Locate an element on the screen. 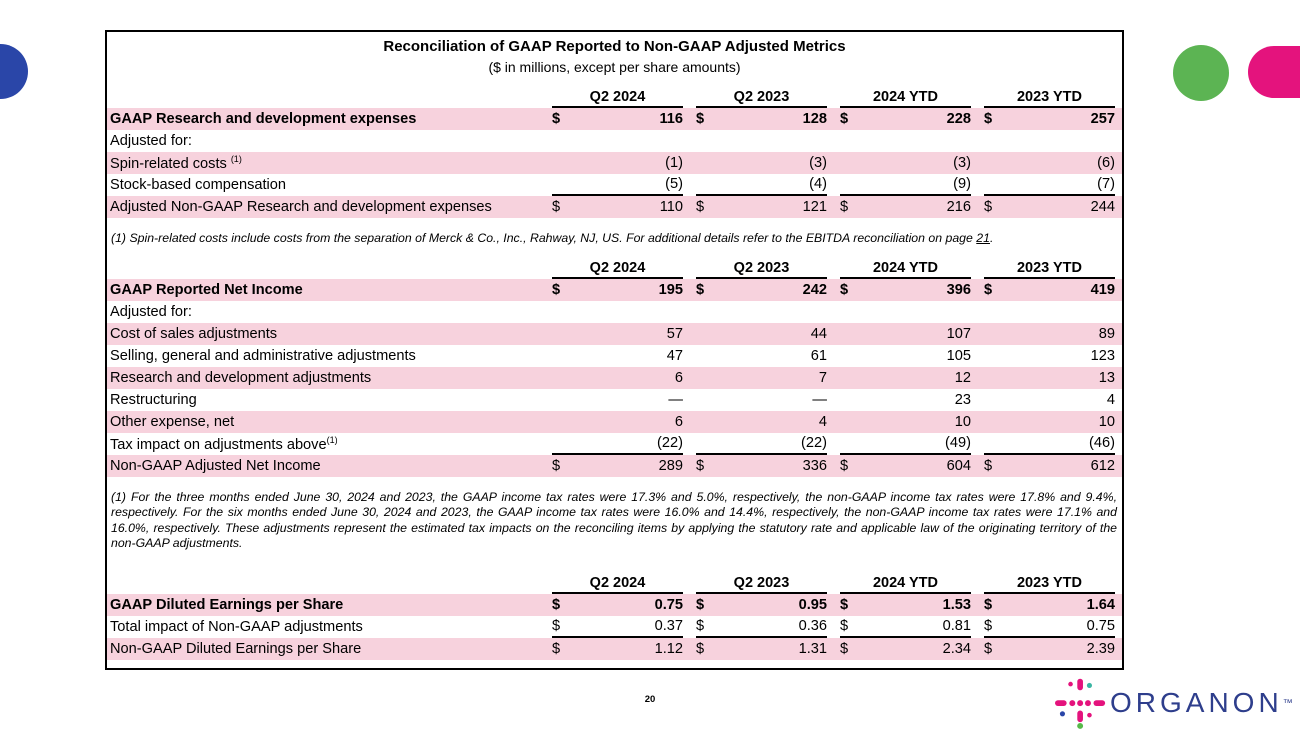 The width and height of the screenshot is (1300, 731). cell-value: 107 is located at coordinates (958, 333).